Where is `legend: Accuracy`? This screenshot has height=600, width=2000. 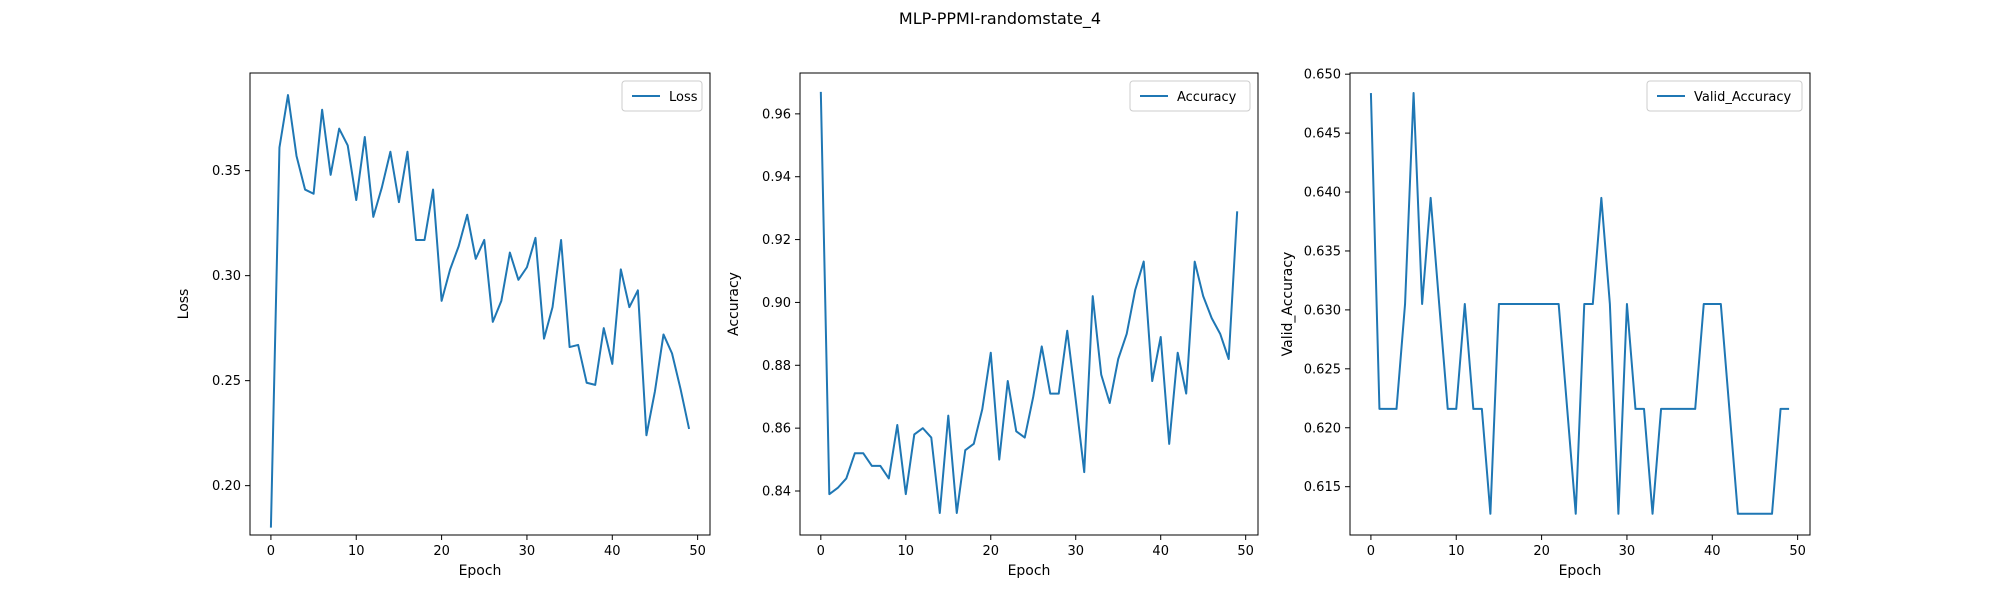 legend: Accuracy is located at coordinates (1190, 96).